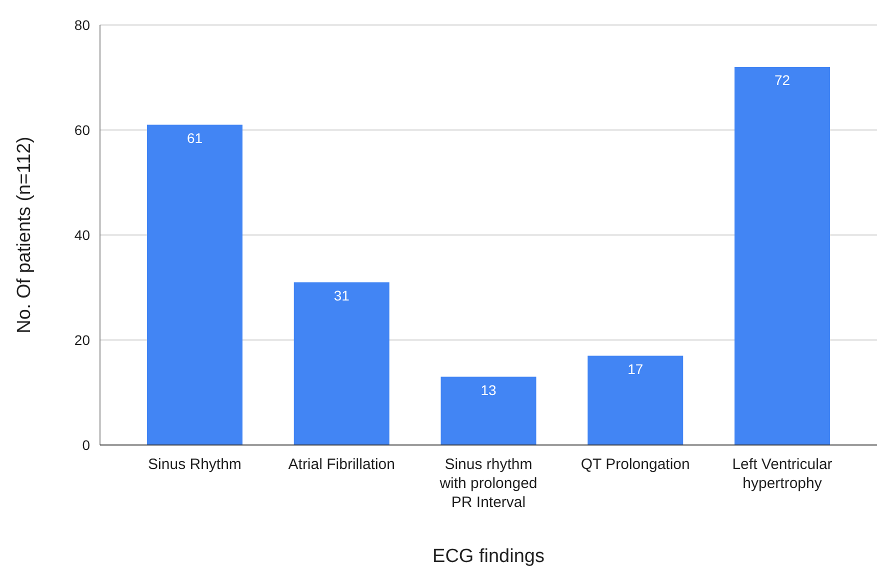 This screenshot has width=877, height=566. I want to click on x-tick-label: Sinus rhythm with prolonged PR Interval, so click(488, 483).